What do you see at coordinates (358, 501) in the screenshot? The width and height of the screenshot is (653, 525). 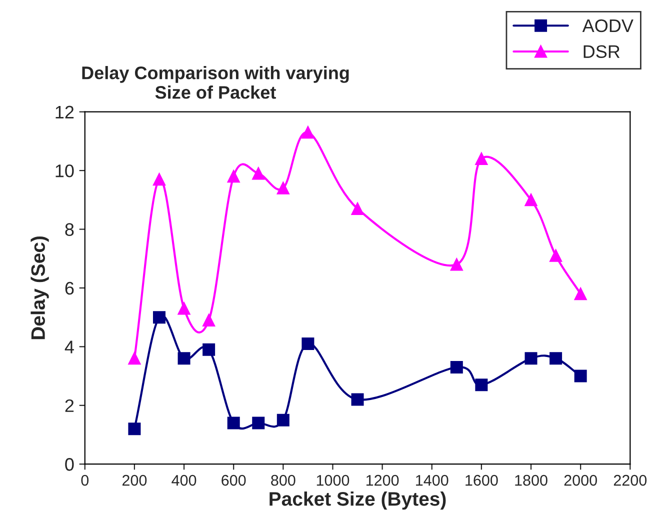 I see `x-axis-title: Packet Size (Bytes)` at bounding box center [358, 501].